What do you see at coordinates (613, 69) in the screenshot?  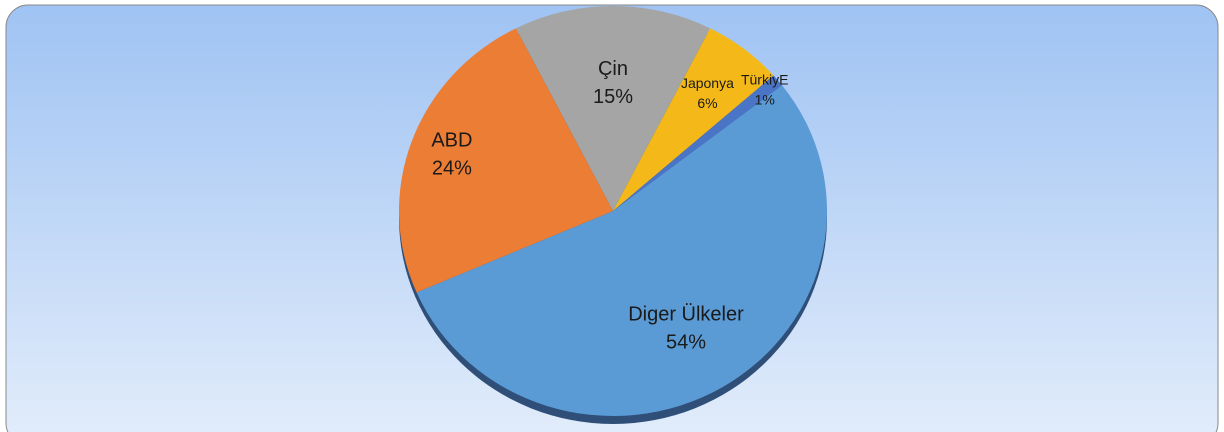 I see `slice-label: Çin` at bounding box center [613, 69].